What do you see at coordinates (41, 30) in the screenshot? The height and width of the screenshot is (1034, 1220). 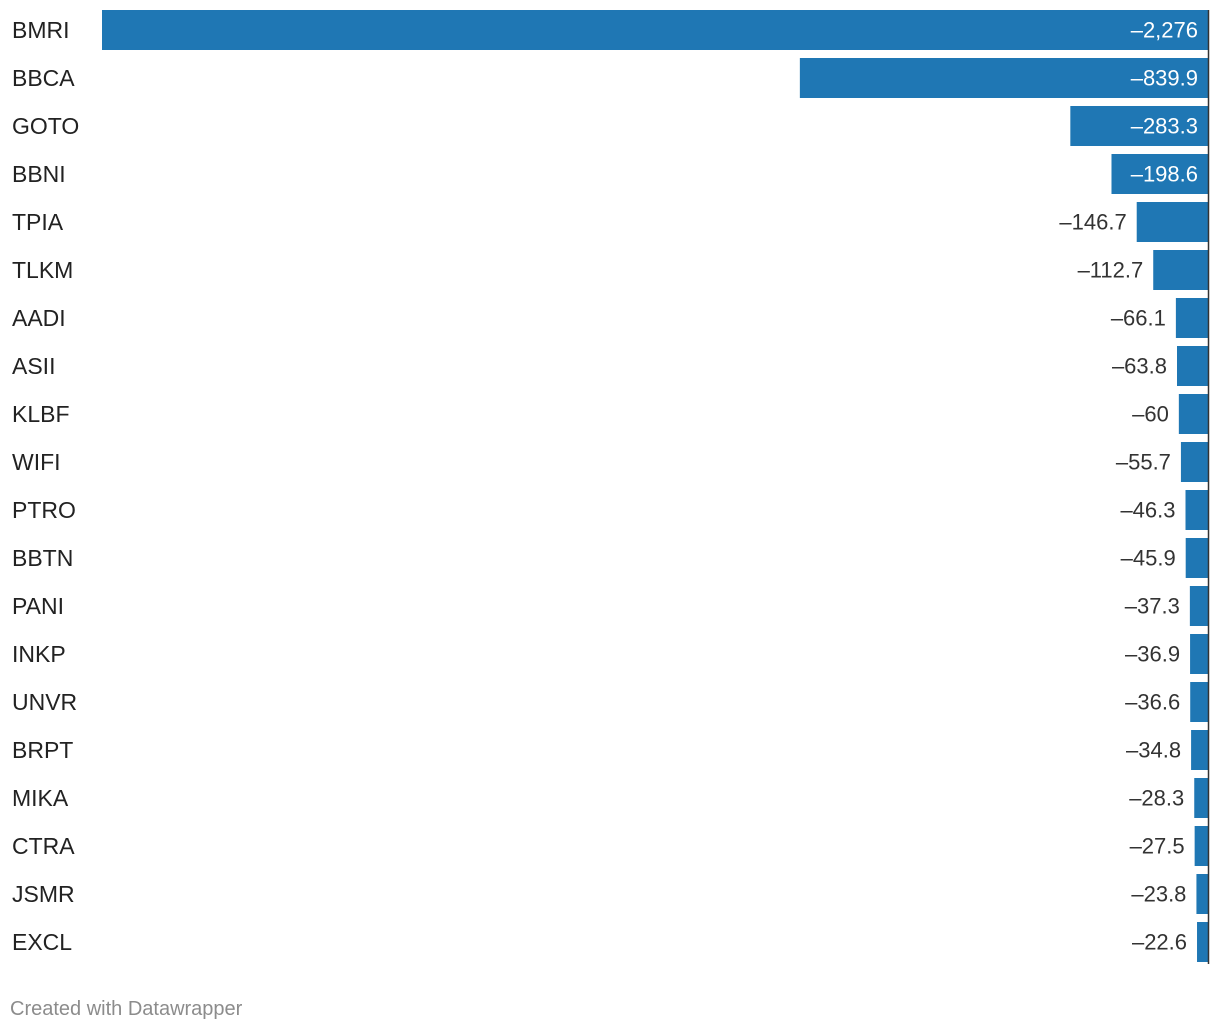 I see `category-label-bmri: BMRI` at bounding box center [41, 30].